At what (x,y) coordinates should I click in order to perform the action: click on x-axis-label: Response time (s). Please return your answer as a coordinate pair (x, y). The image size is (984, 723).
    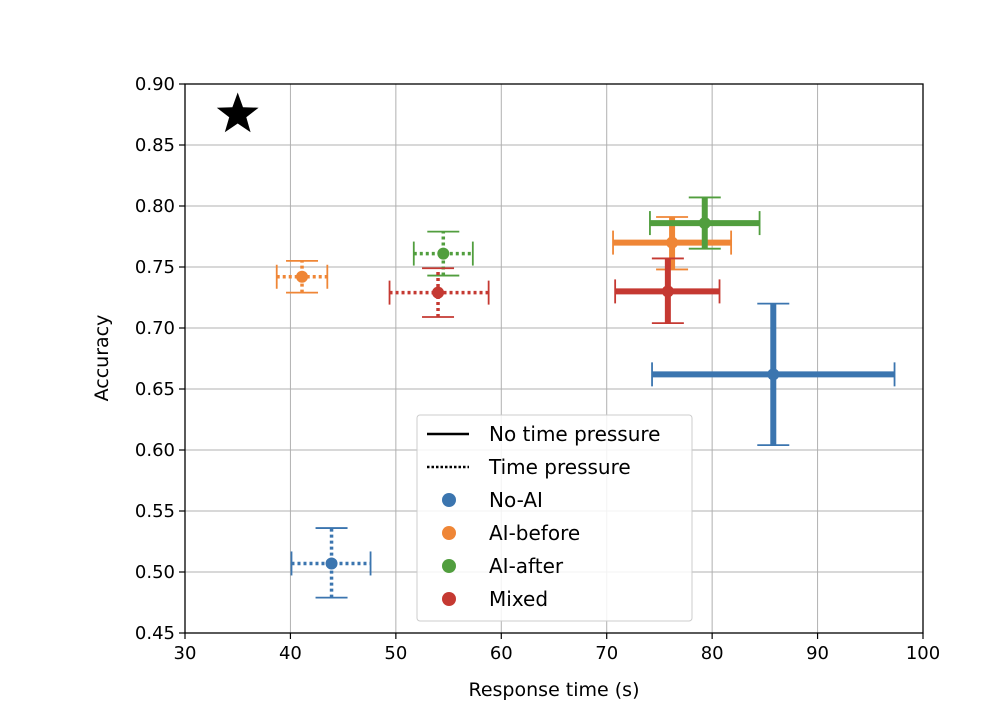
    Looking at the image, I should click on (554, 690).